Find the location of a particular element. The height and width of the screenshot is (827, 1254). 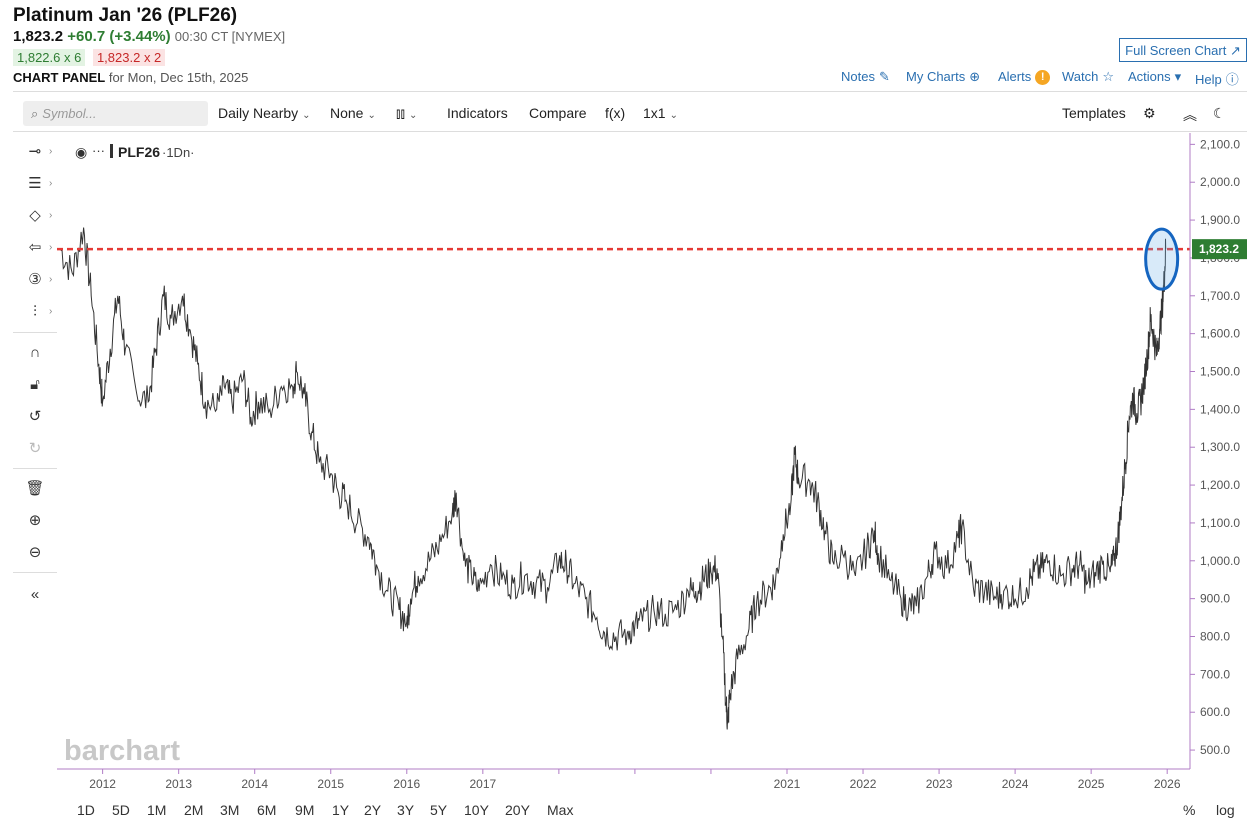

period-label: Daily Nearby is located at coordinates (258, 113).